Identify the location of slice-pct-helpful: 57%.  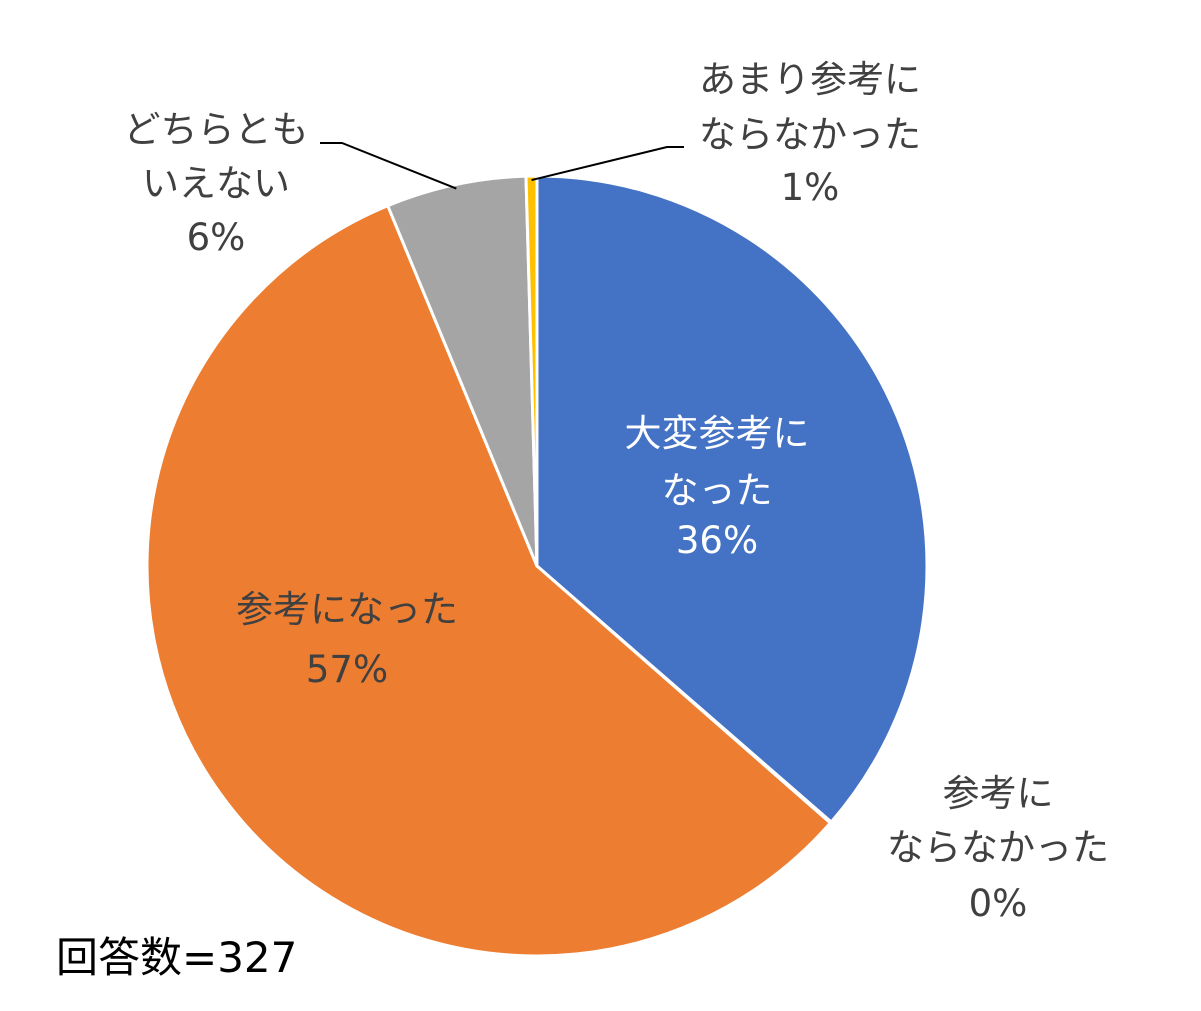
(347, 669).